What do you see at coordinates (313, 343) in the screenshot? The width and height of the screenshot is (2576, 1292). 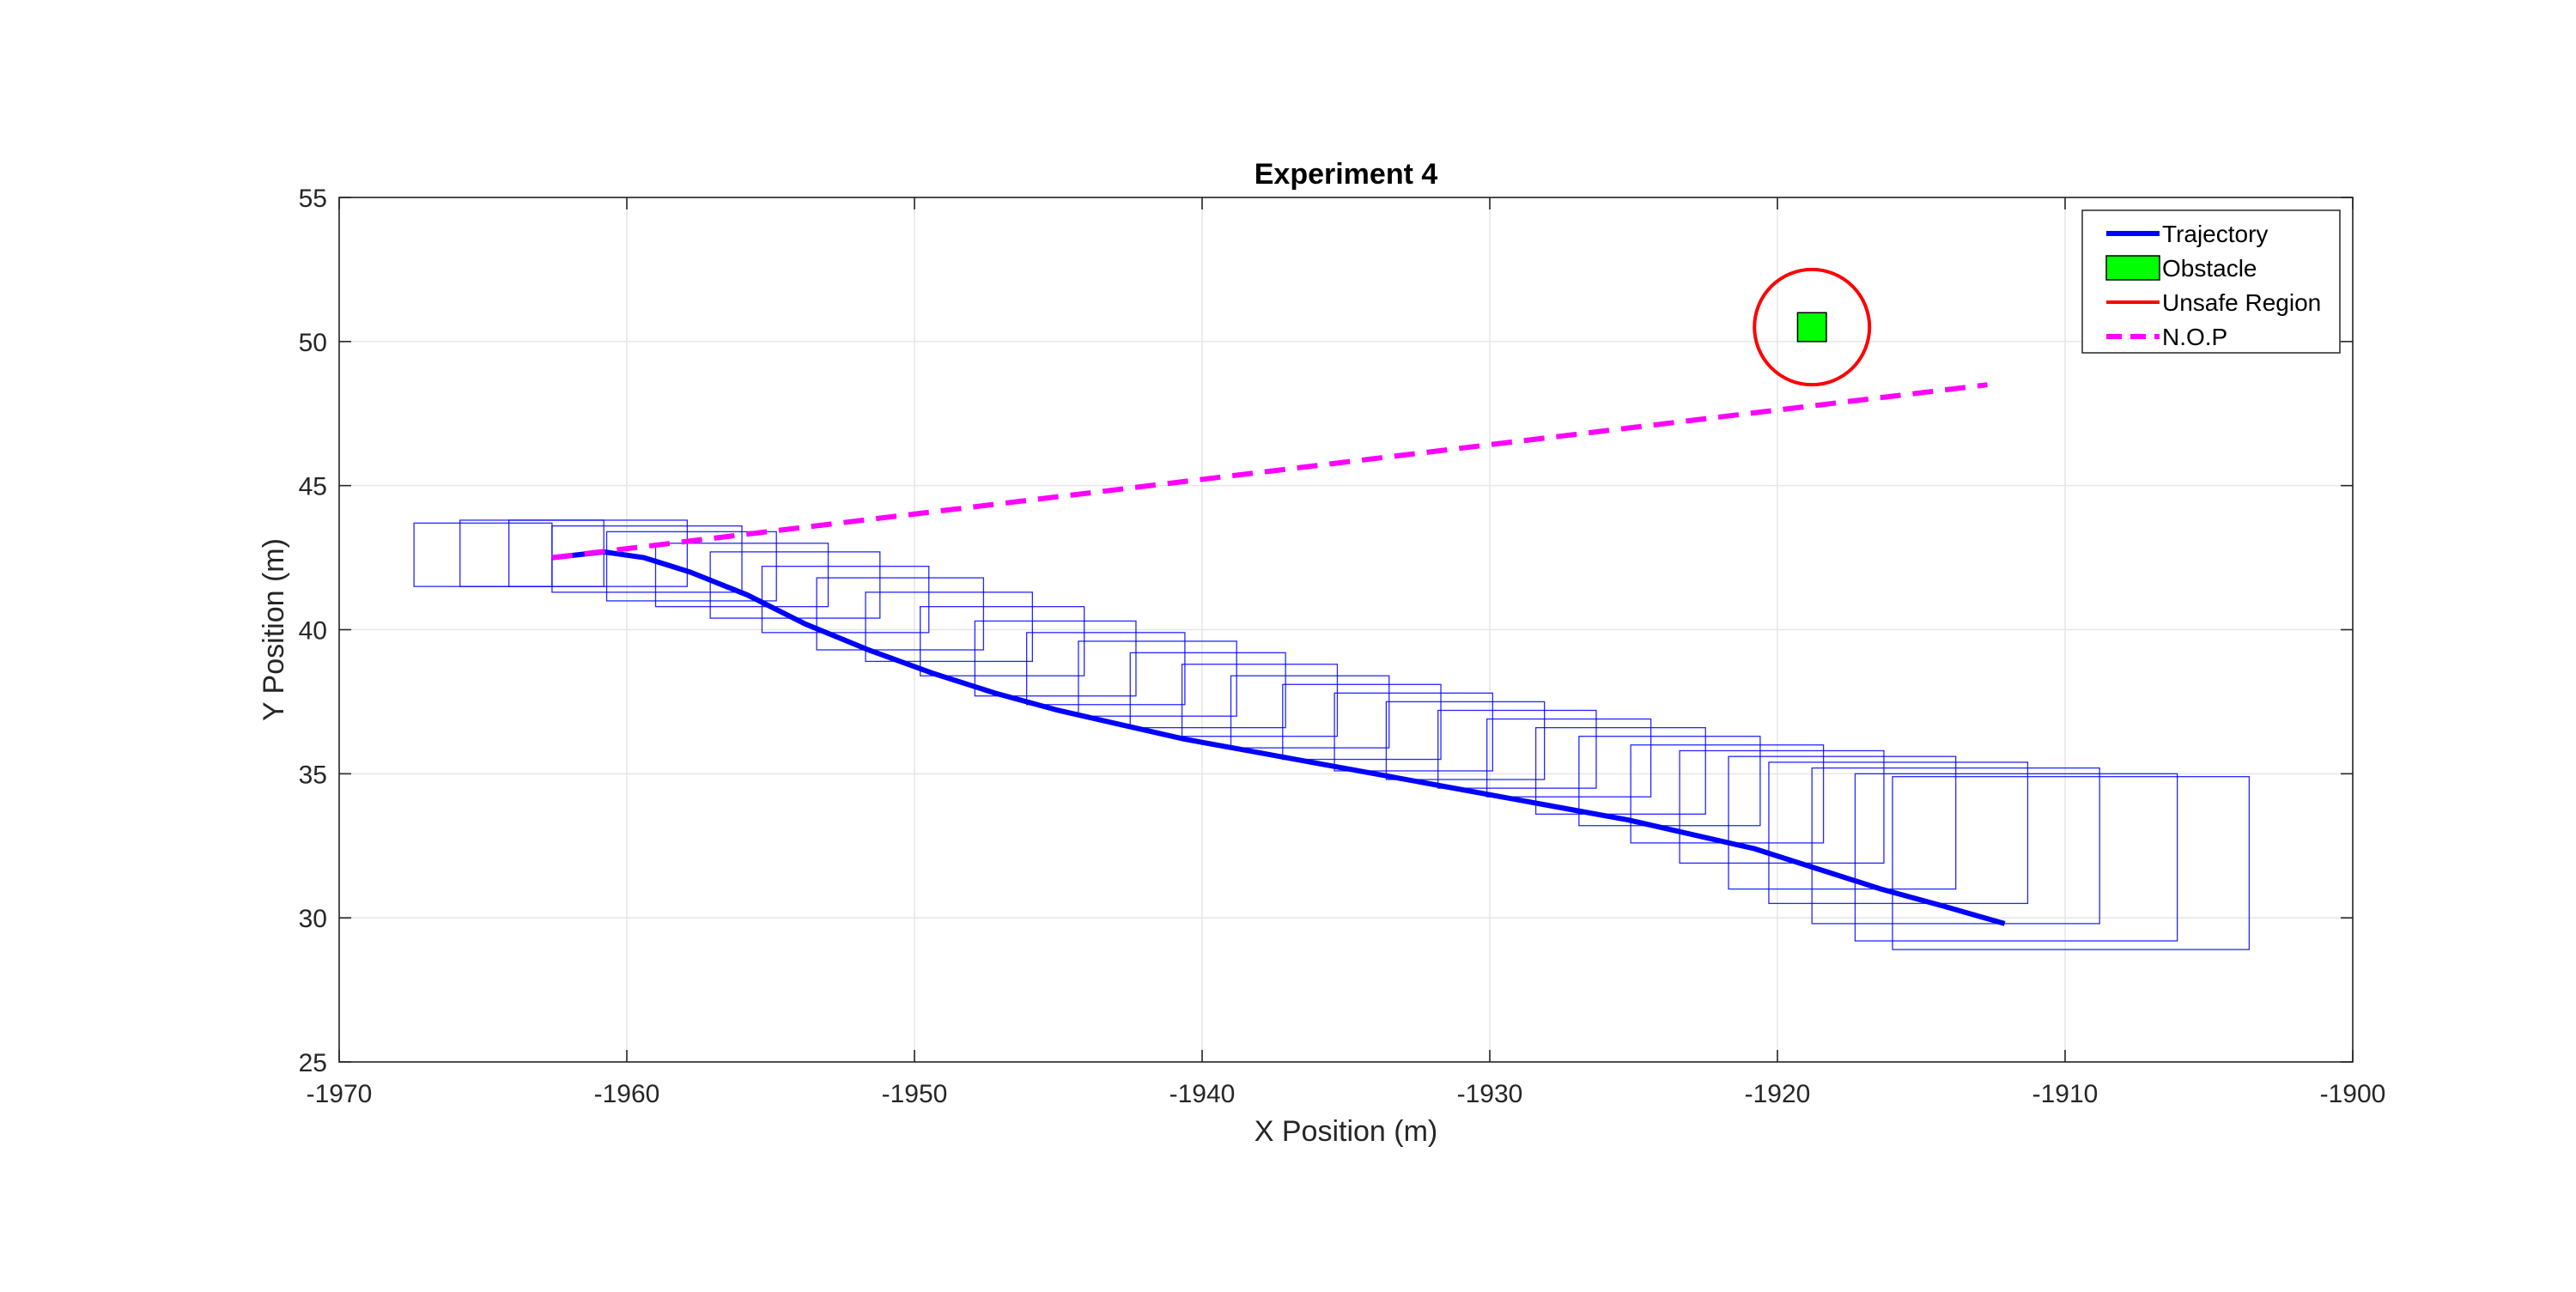 I see `y-tick-label: 50` at bounding box center [313, 343].